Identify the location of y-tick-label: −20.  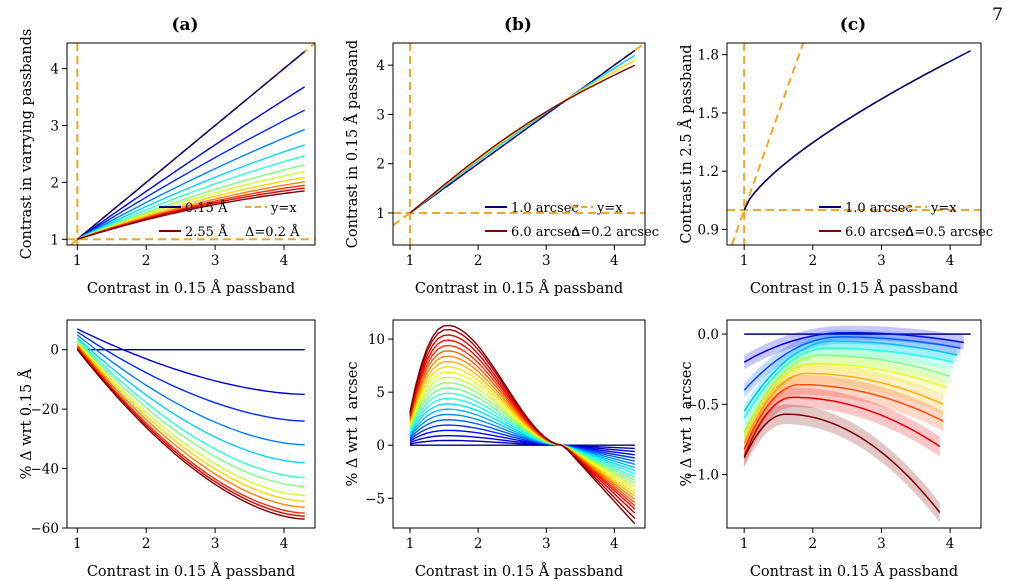
(45, 410).